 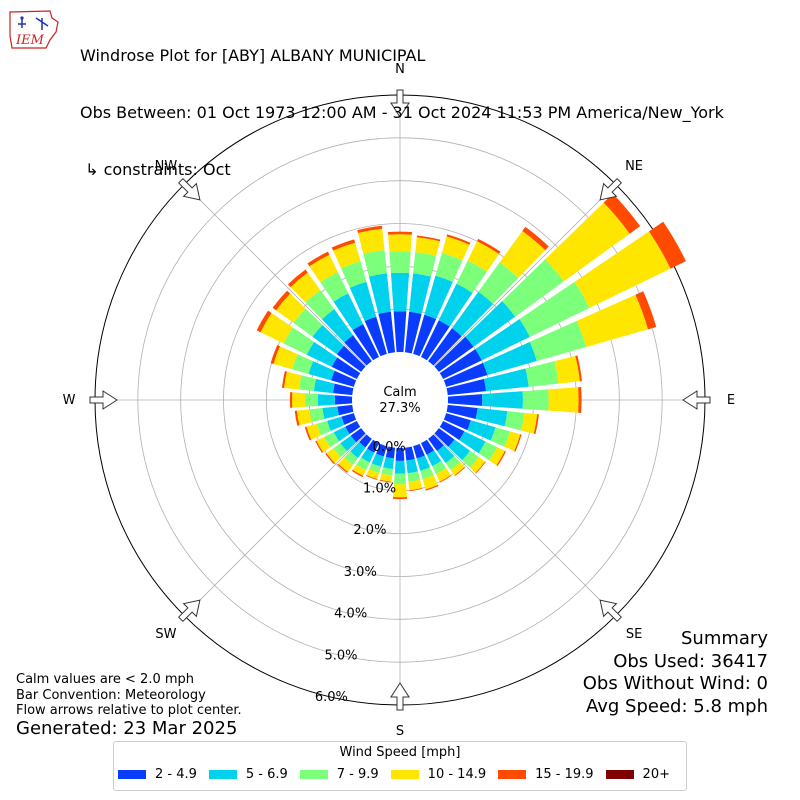 I want to click on radial-tick-labels: 0.0% 1.0% 2.0% 3.0% 4.0% 5.0% 6.0%, so click(x=360, y=572).